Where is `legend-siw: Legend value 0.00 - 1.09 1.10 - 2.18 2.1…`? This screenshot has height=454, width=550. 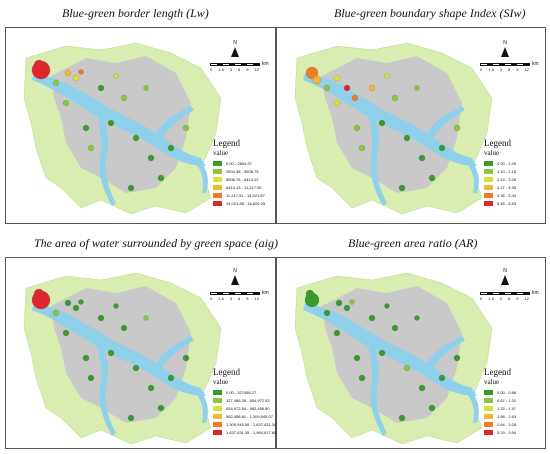 legend-siw: Legend value 0.00 - 1.09 1.10 - 2.18 2.1… is located at coordinates (500, 172).